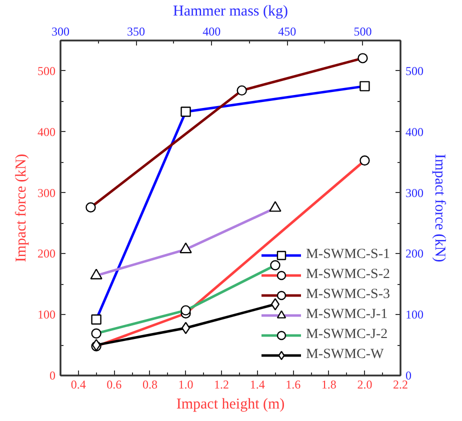 The height and width of the screenshot is (421, 462). What do you see at coordinates (47, 315) in the screenshot?
I see `y-tick-label: 100` at bounding box center [47, 315].